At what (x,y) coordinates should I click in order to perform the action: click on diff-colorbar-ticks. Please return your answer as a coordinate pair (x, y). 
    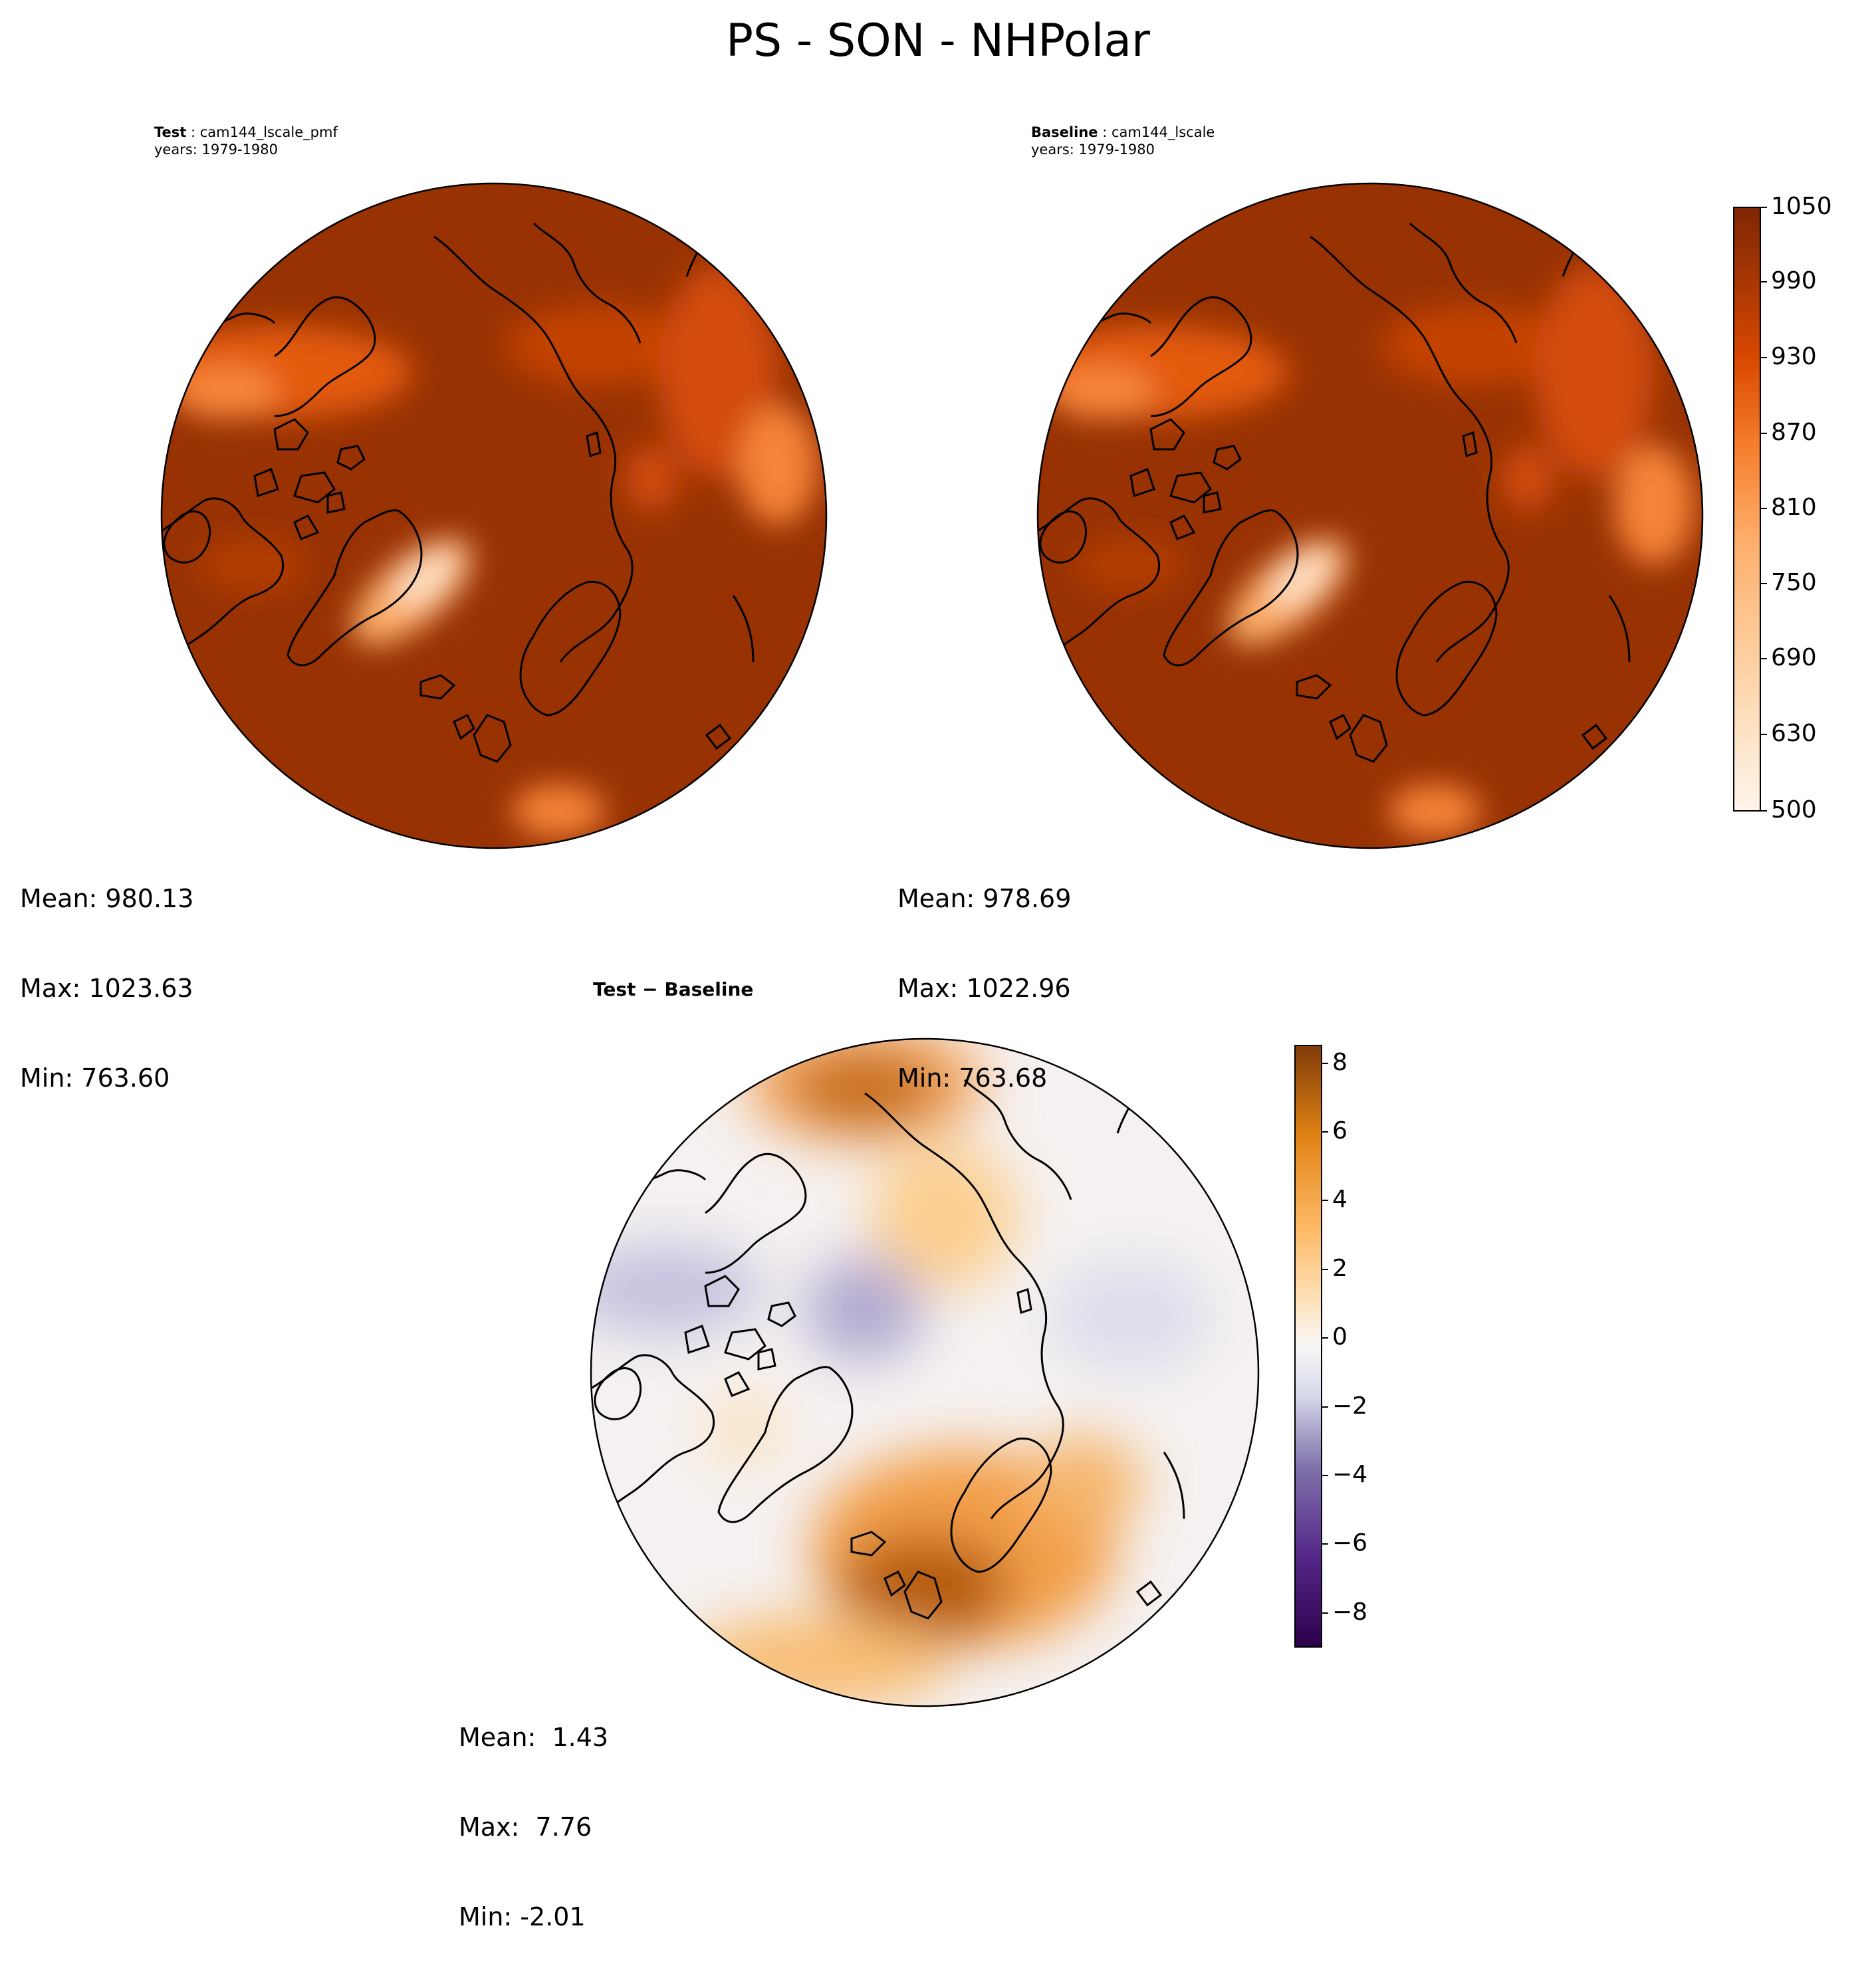
    Looking at the image, I should click on (1325, 1338).